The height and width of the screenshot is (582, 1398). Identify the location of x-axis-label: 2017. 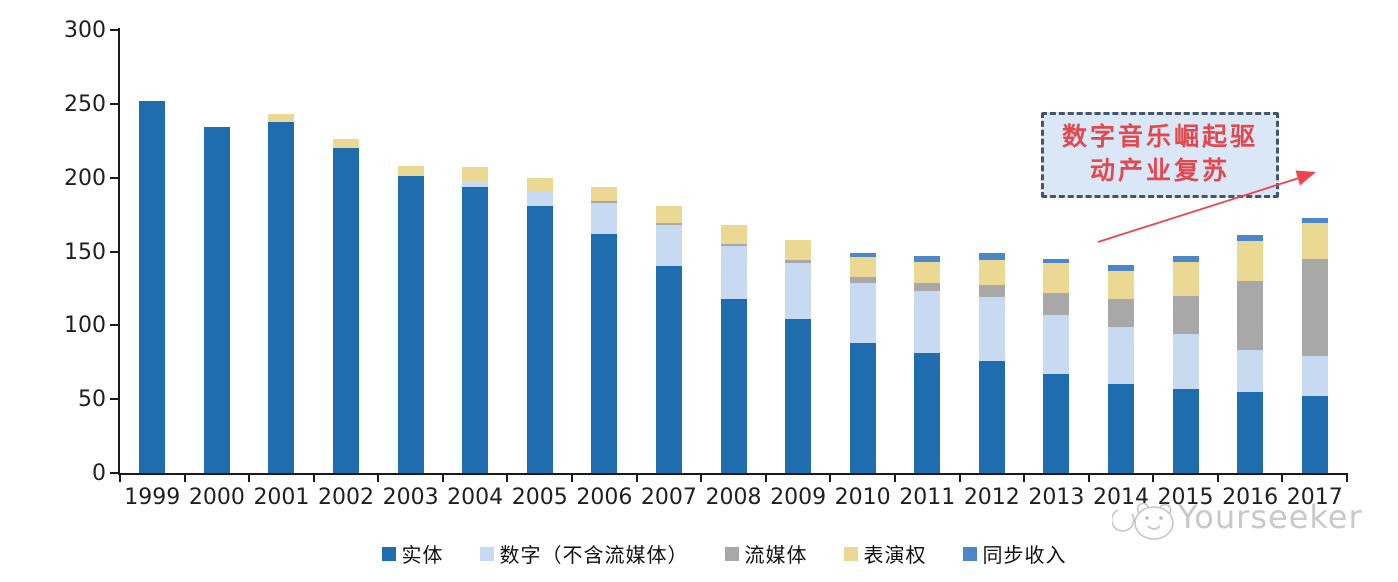
(1314, 497).